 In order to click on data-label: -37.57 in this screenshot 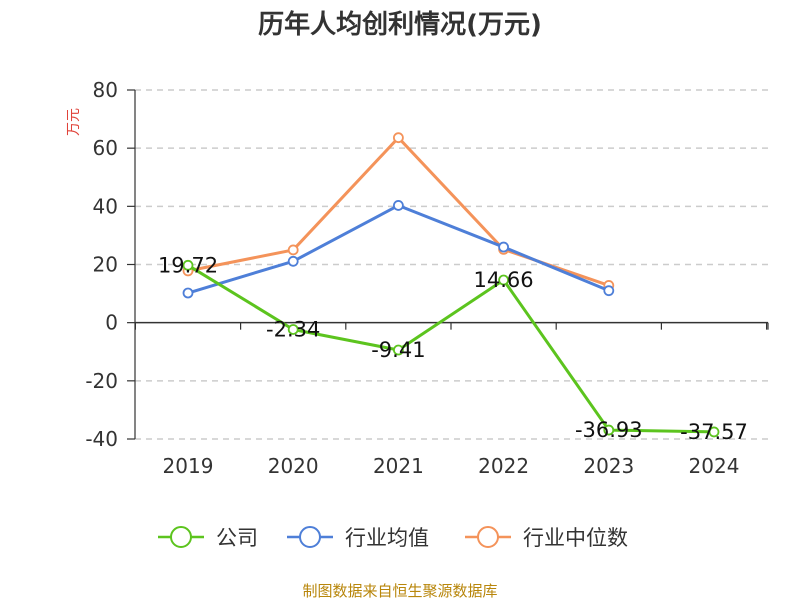, I will do `click(714, 432)`.